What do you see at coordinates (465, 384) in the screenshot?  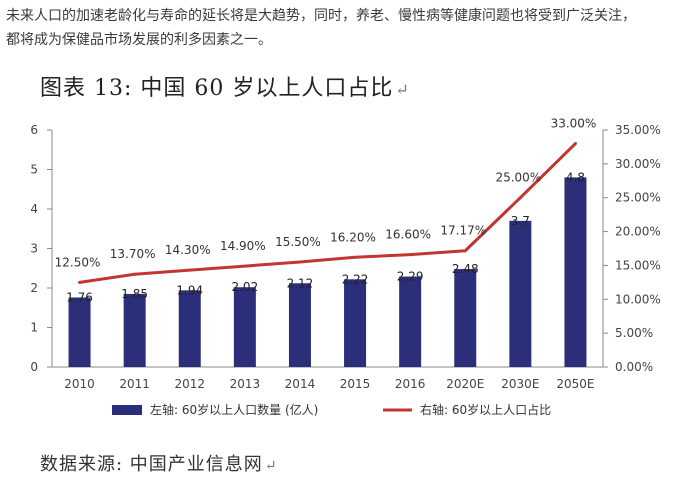 I see `x-tick-label: 2020E` at bounding box center [465, 384].